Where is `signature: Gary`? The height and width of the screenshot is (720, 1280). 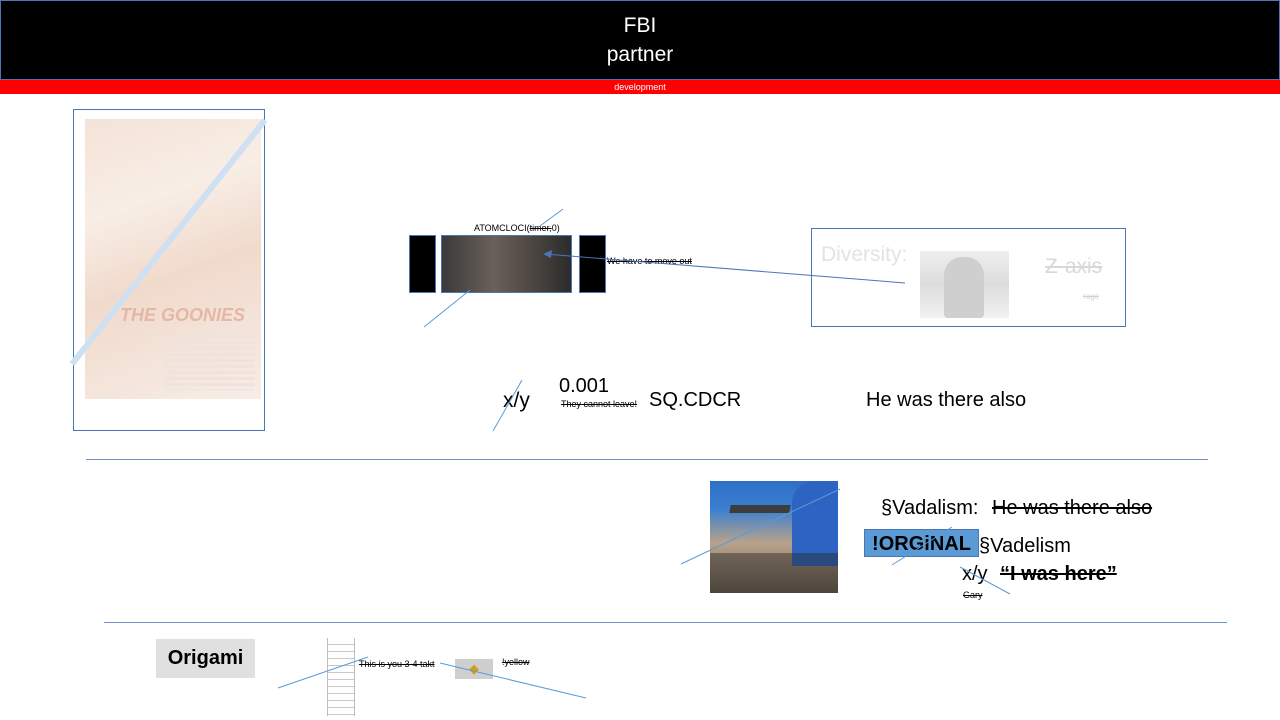 signature: Gary is located at coordinates (973, 595).